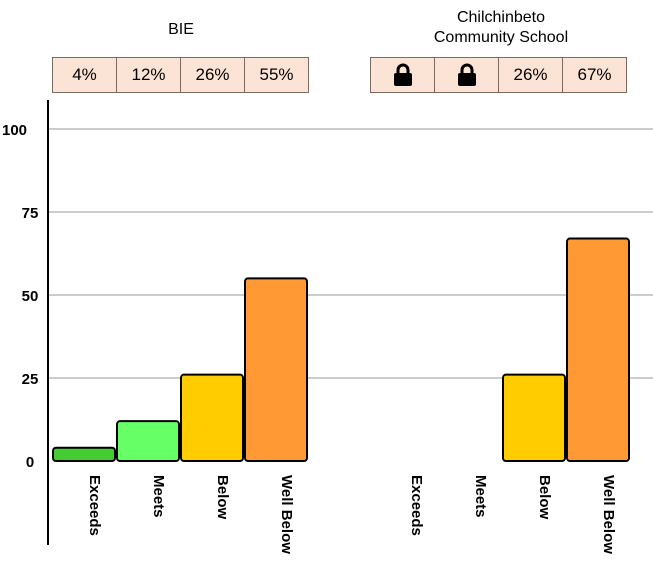 This screenshot has width=653, height=579. Describe the element at coordinates (84, 454) in the screenshot. I see `bar-0-exceeds` at that location.